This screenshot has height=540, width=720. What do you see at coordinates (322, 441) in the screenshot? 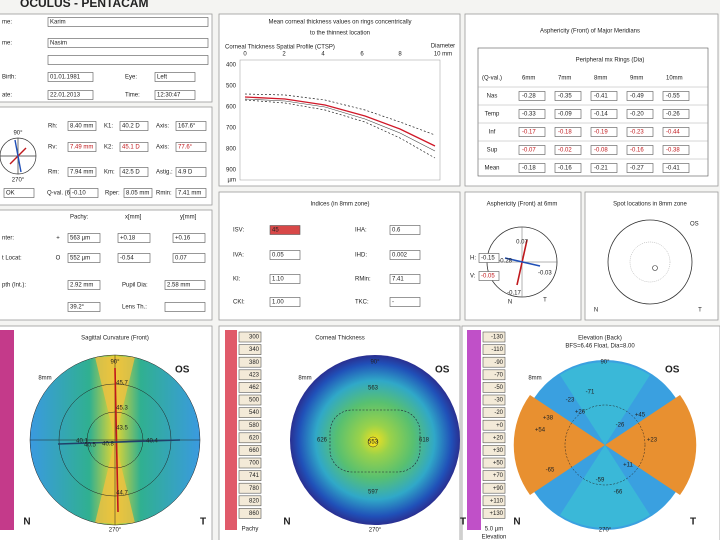
I see `map-value: 626` at bounding box center [322, 441].